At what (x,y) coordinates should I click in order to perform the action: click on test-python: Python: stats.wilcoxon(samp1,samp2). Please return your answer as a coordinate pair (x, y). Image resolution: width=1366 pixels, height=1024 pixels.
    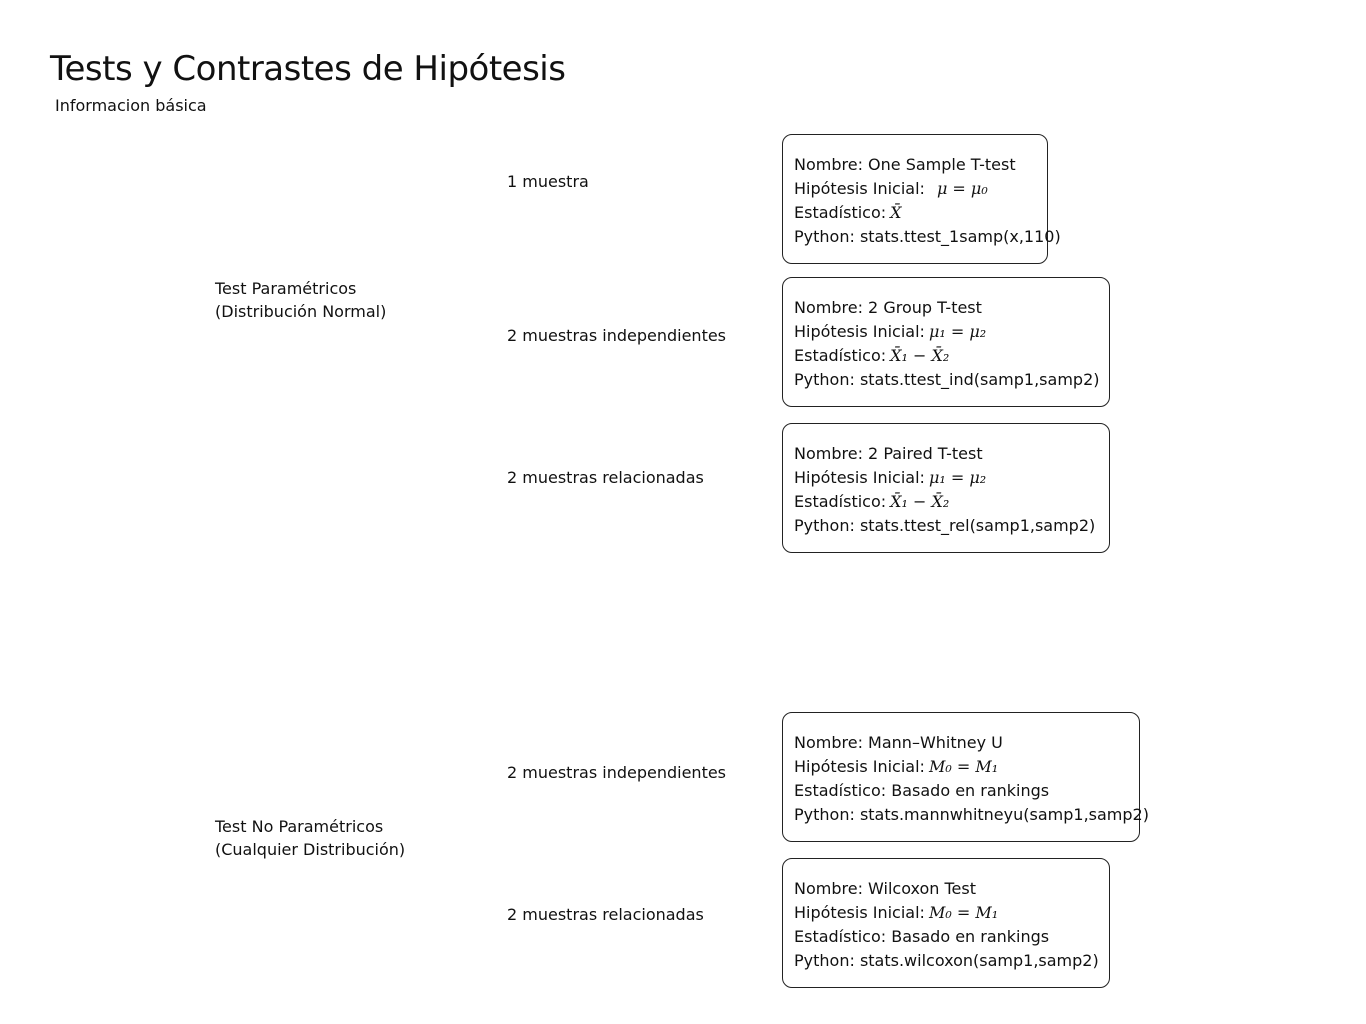
    Looking at the image, I should click on (951, 961).